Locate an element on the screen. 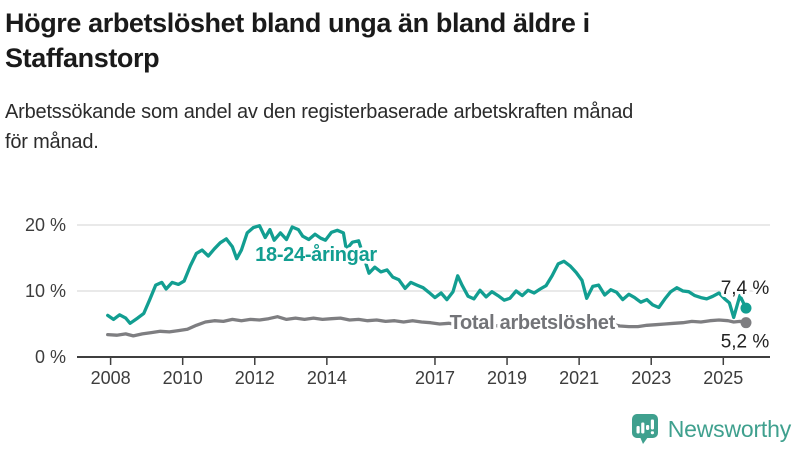 Image resolution: width=800 pixels, height=450 pixels. logo-exclamation-bar is located at coordinates (652, 424).